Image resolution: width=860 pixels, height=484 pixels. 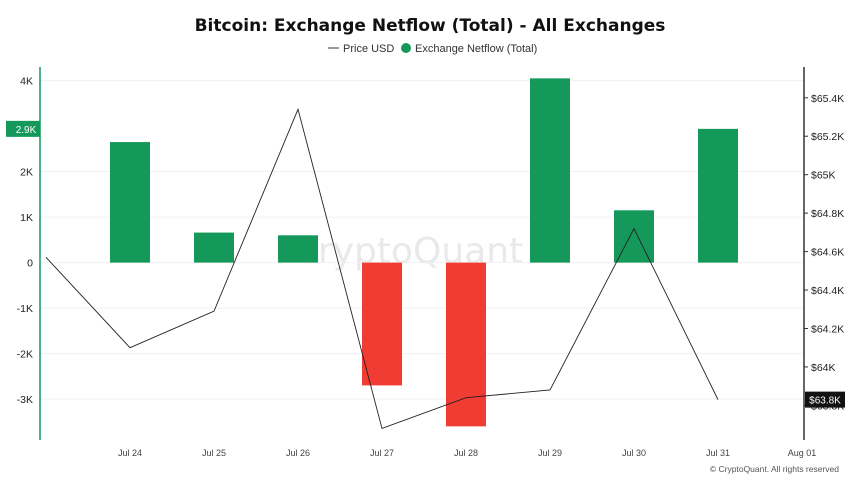 I want to click on right-tick-label: $64.8K, so click(x=827, y=214).